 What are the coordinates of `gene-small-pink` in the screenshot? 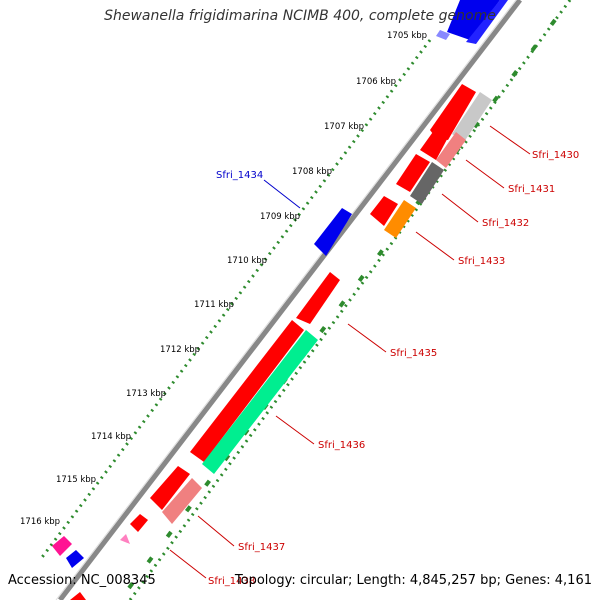 It's located at (125, 539).